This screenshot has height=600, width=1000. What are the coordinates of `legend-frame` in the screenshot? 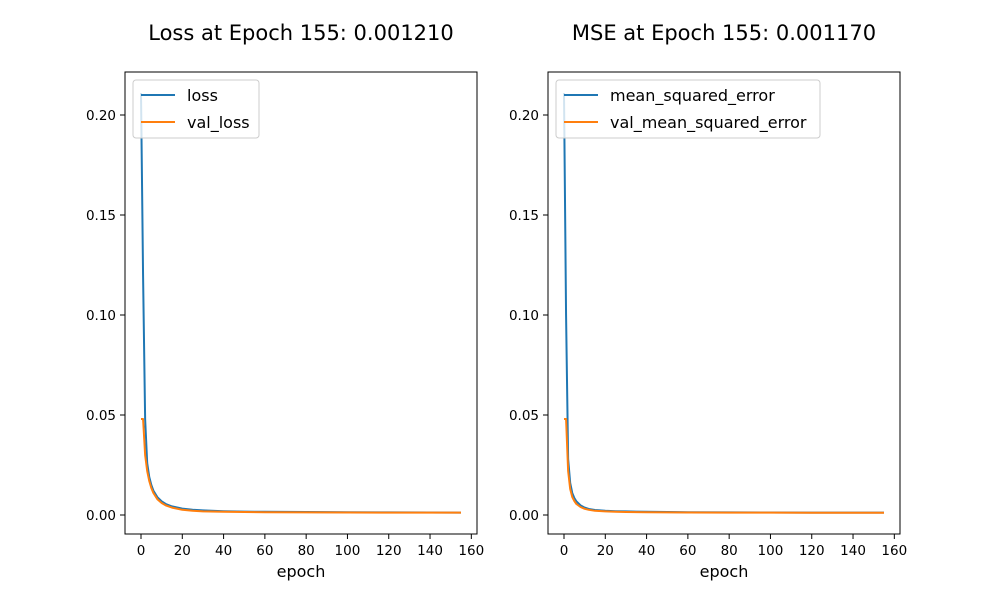 It's located at (688, 109).